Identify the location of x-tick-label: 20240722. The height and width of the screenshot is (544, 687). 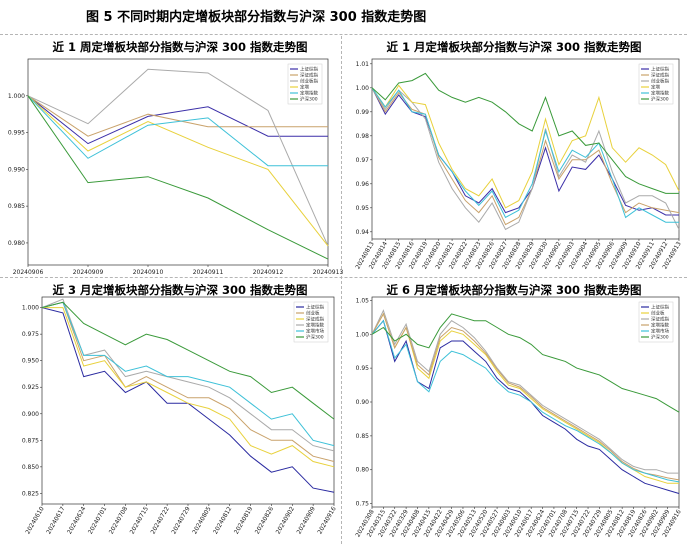
(160, 520).